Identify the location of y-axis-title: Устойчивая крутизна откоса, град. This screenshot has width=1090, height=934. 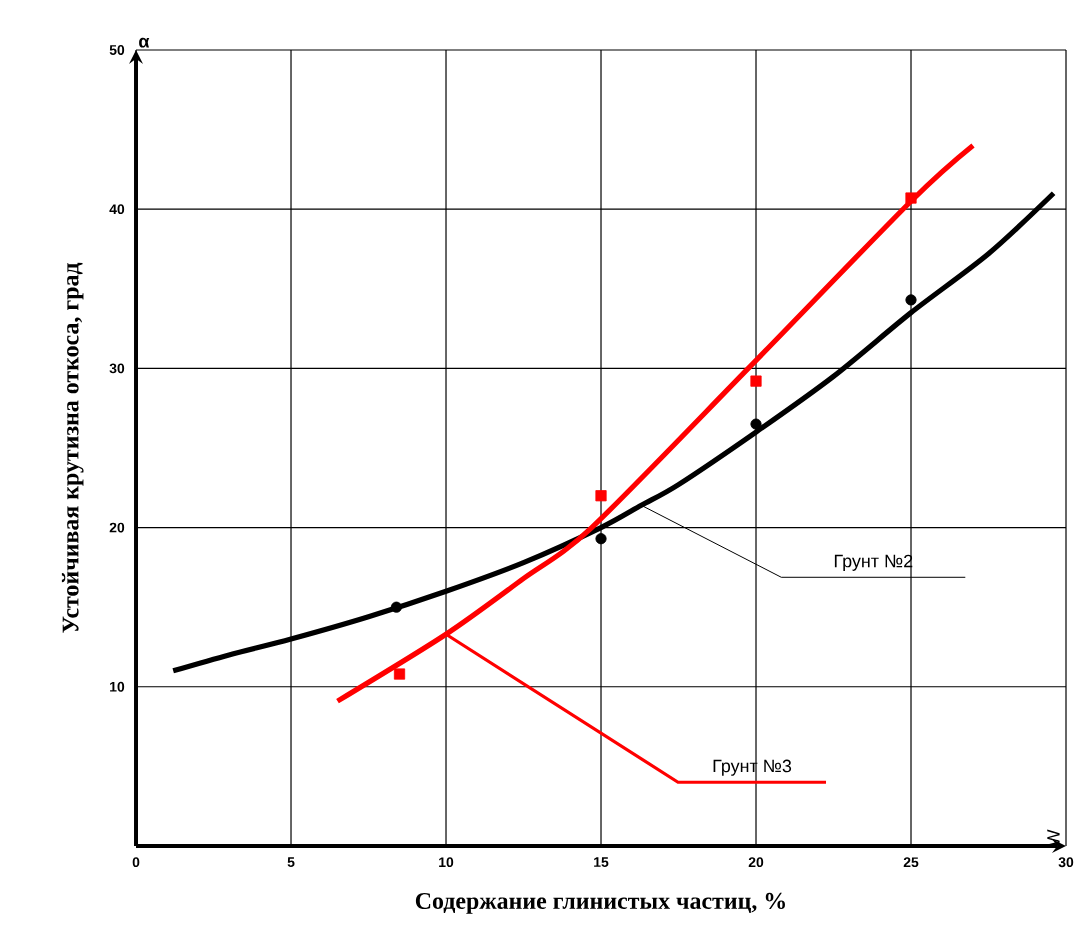
(72, 447).